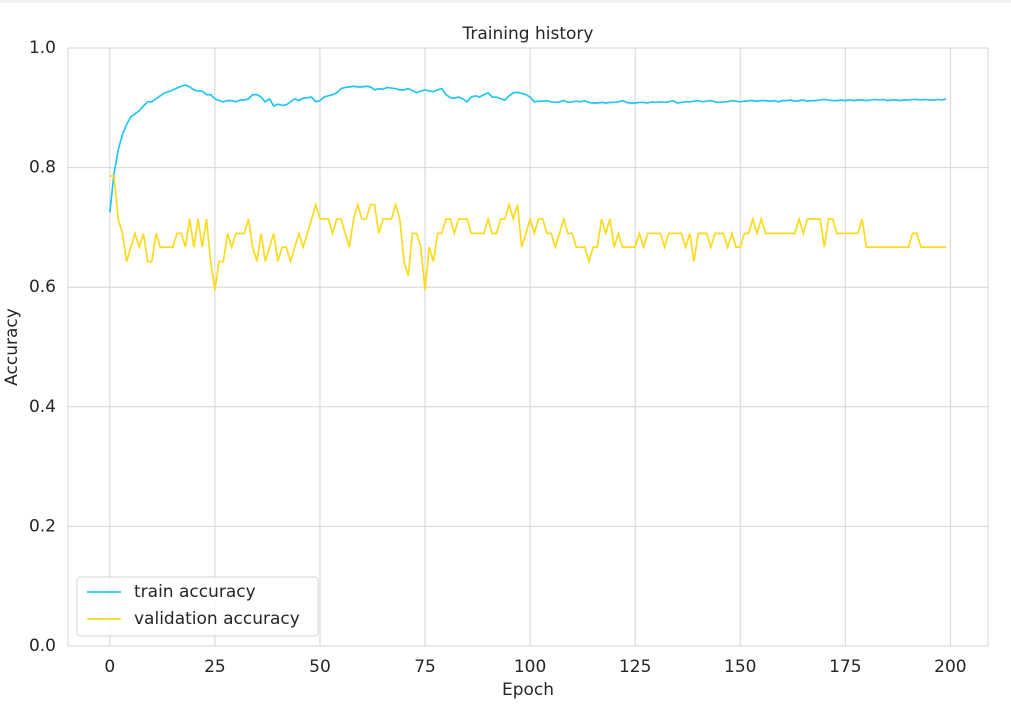  I want to click on y-axis-label: Accuracy, so click(12, 347).